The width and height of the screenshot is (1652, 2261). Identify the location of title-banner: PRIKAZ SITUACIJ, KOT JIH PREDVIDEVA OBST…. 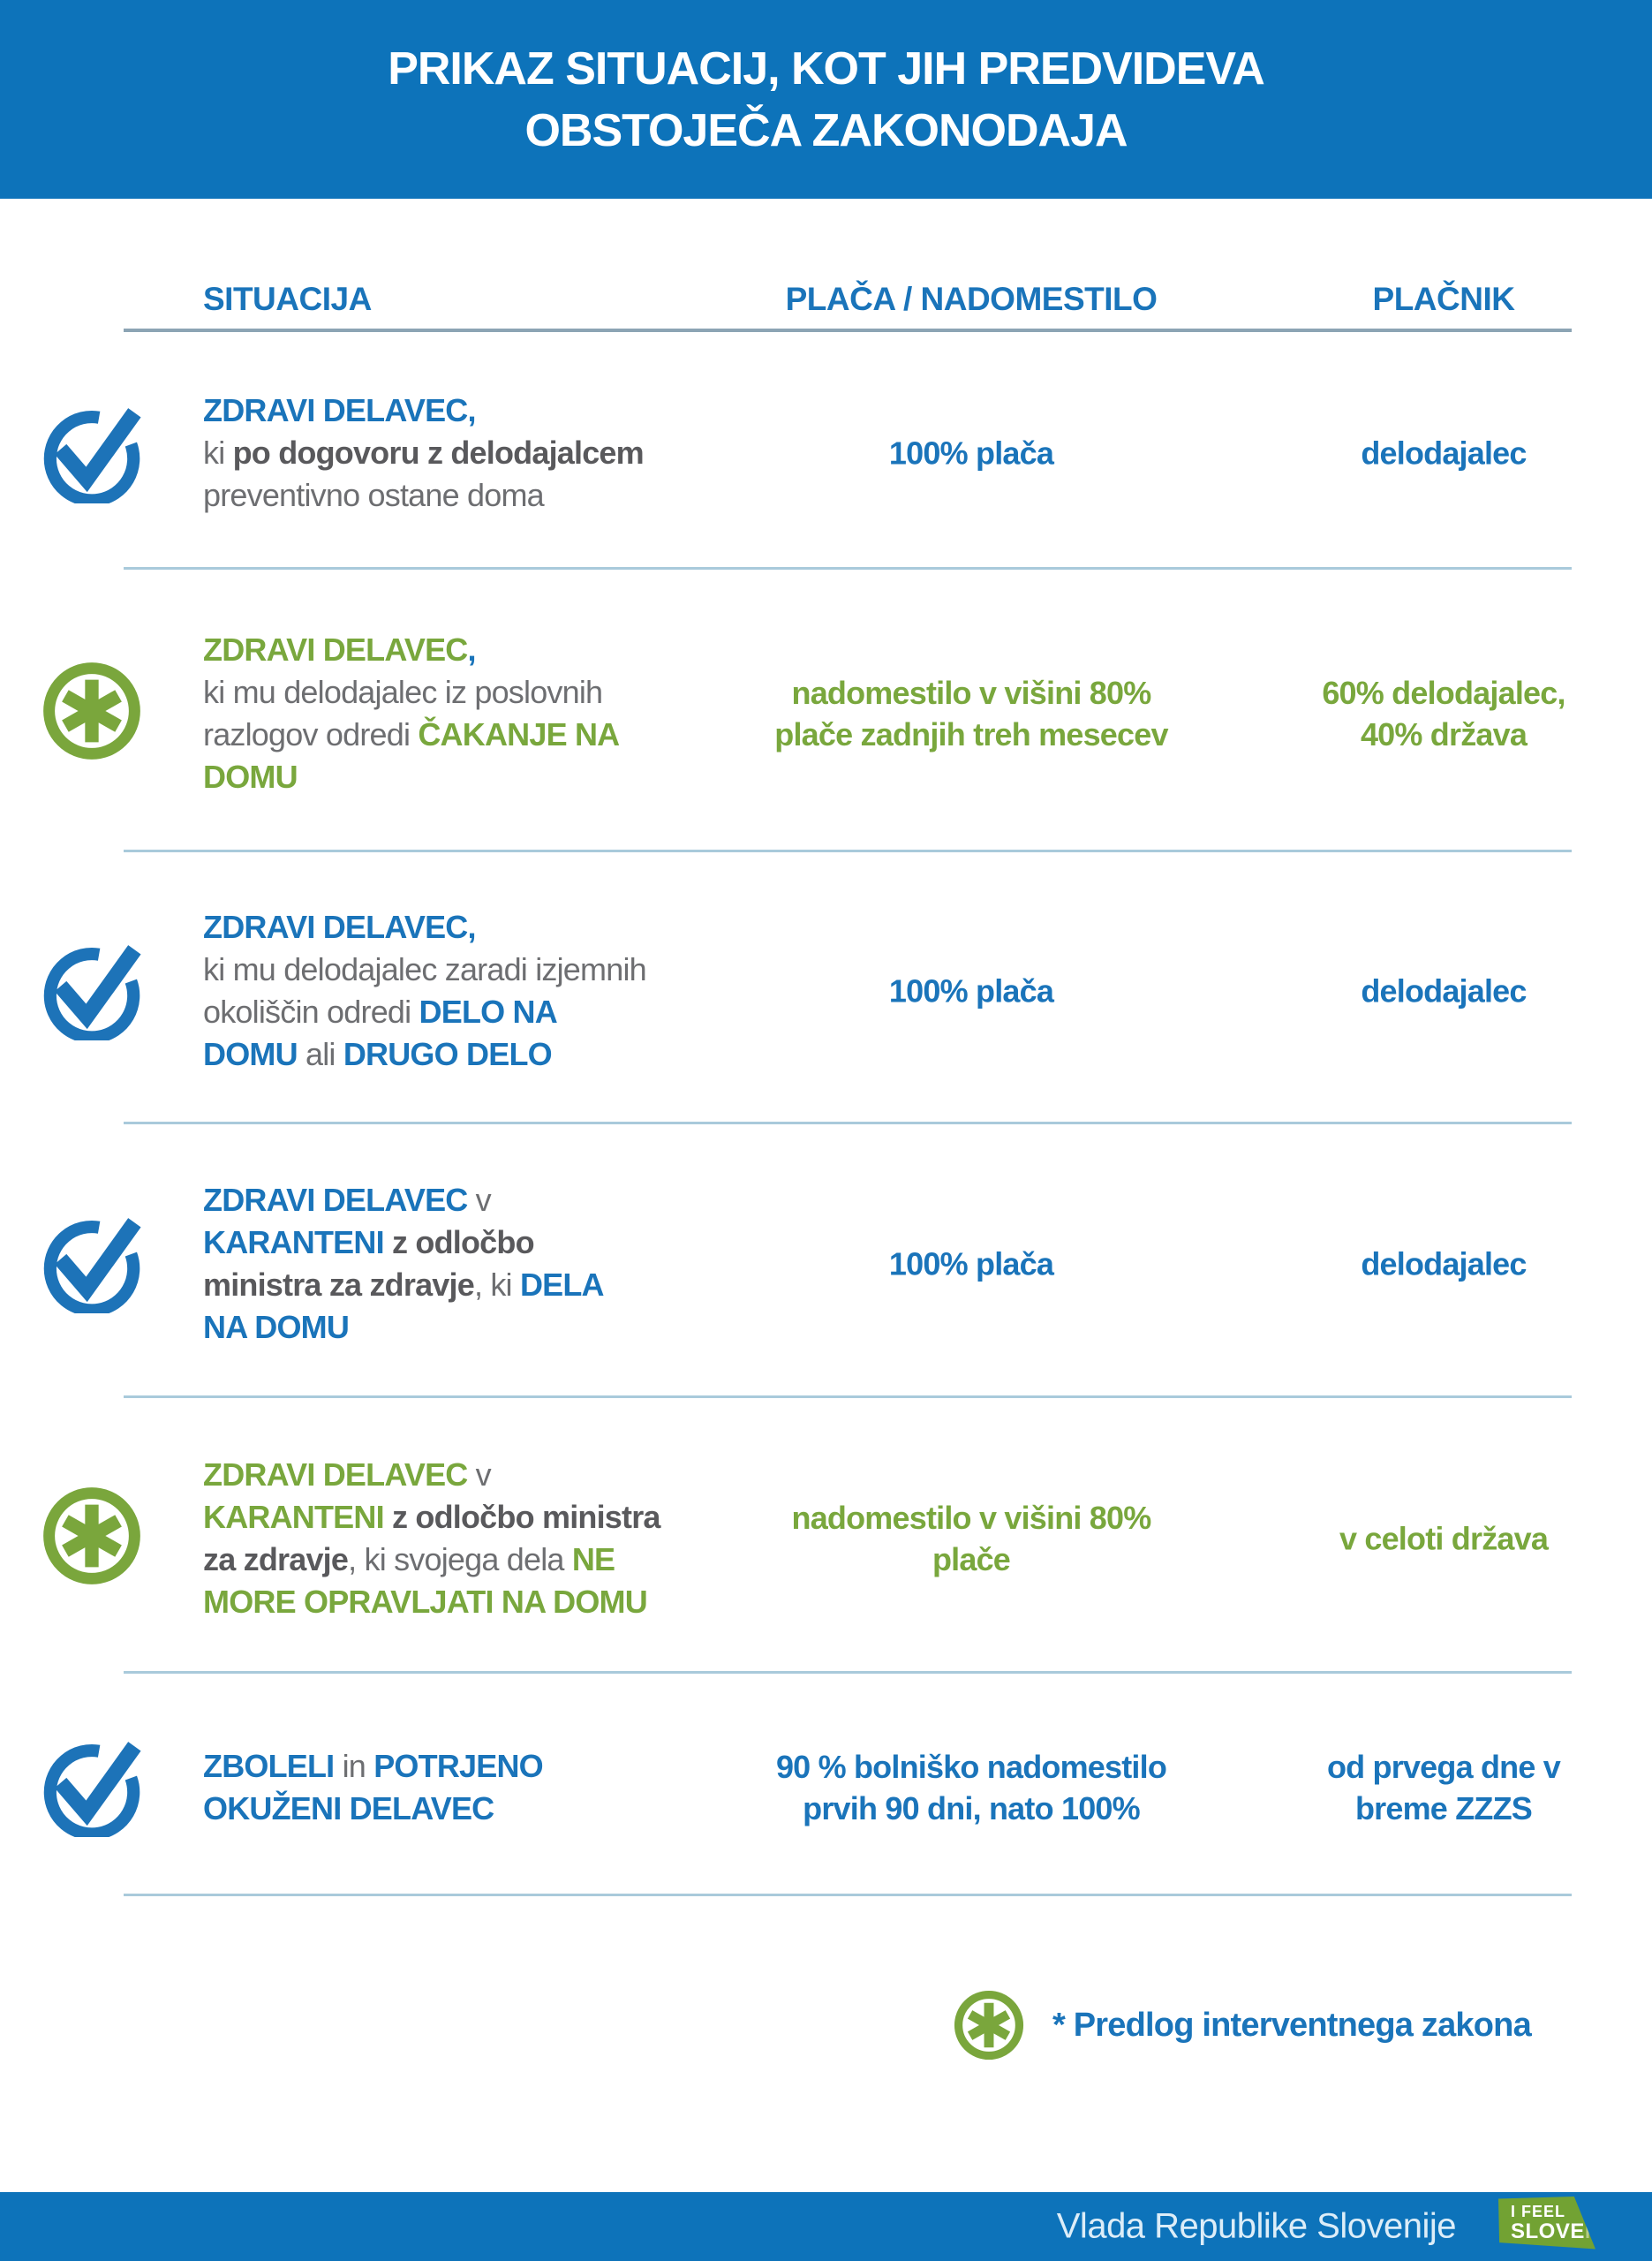
(826, 99).